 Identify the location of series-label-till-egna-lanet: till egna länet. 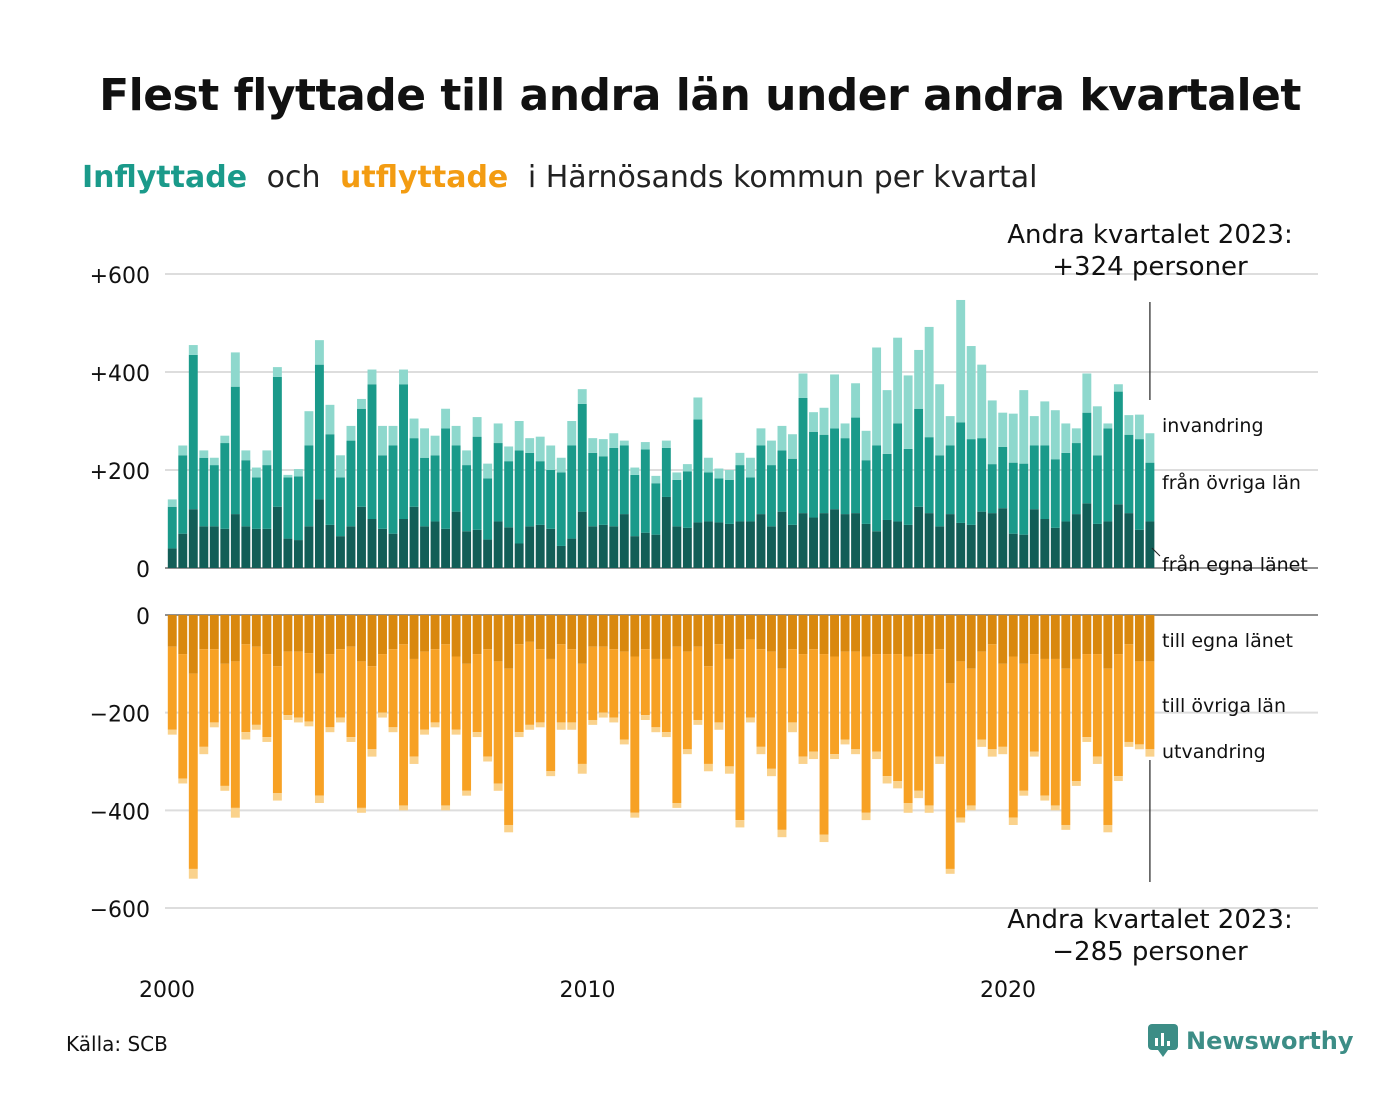
(1227, 641).